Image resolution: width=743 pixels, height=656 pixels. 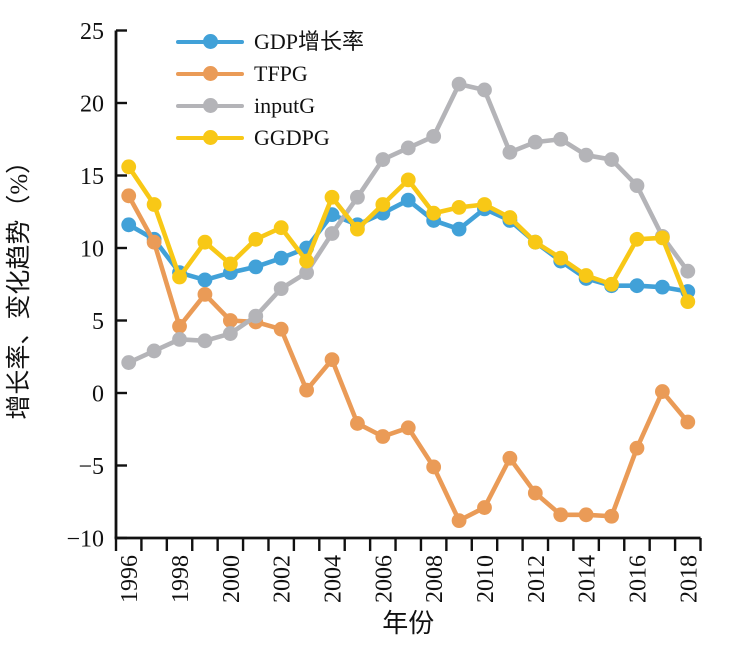 I want to click on x-tick-label: 2018, so click(x=689, y=579).